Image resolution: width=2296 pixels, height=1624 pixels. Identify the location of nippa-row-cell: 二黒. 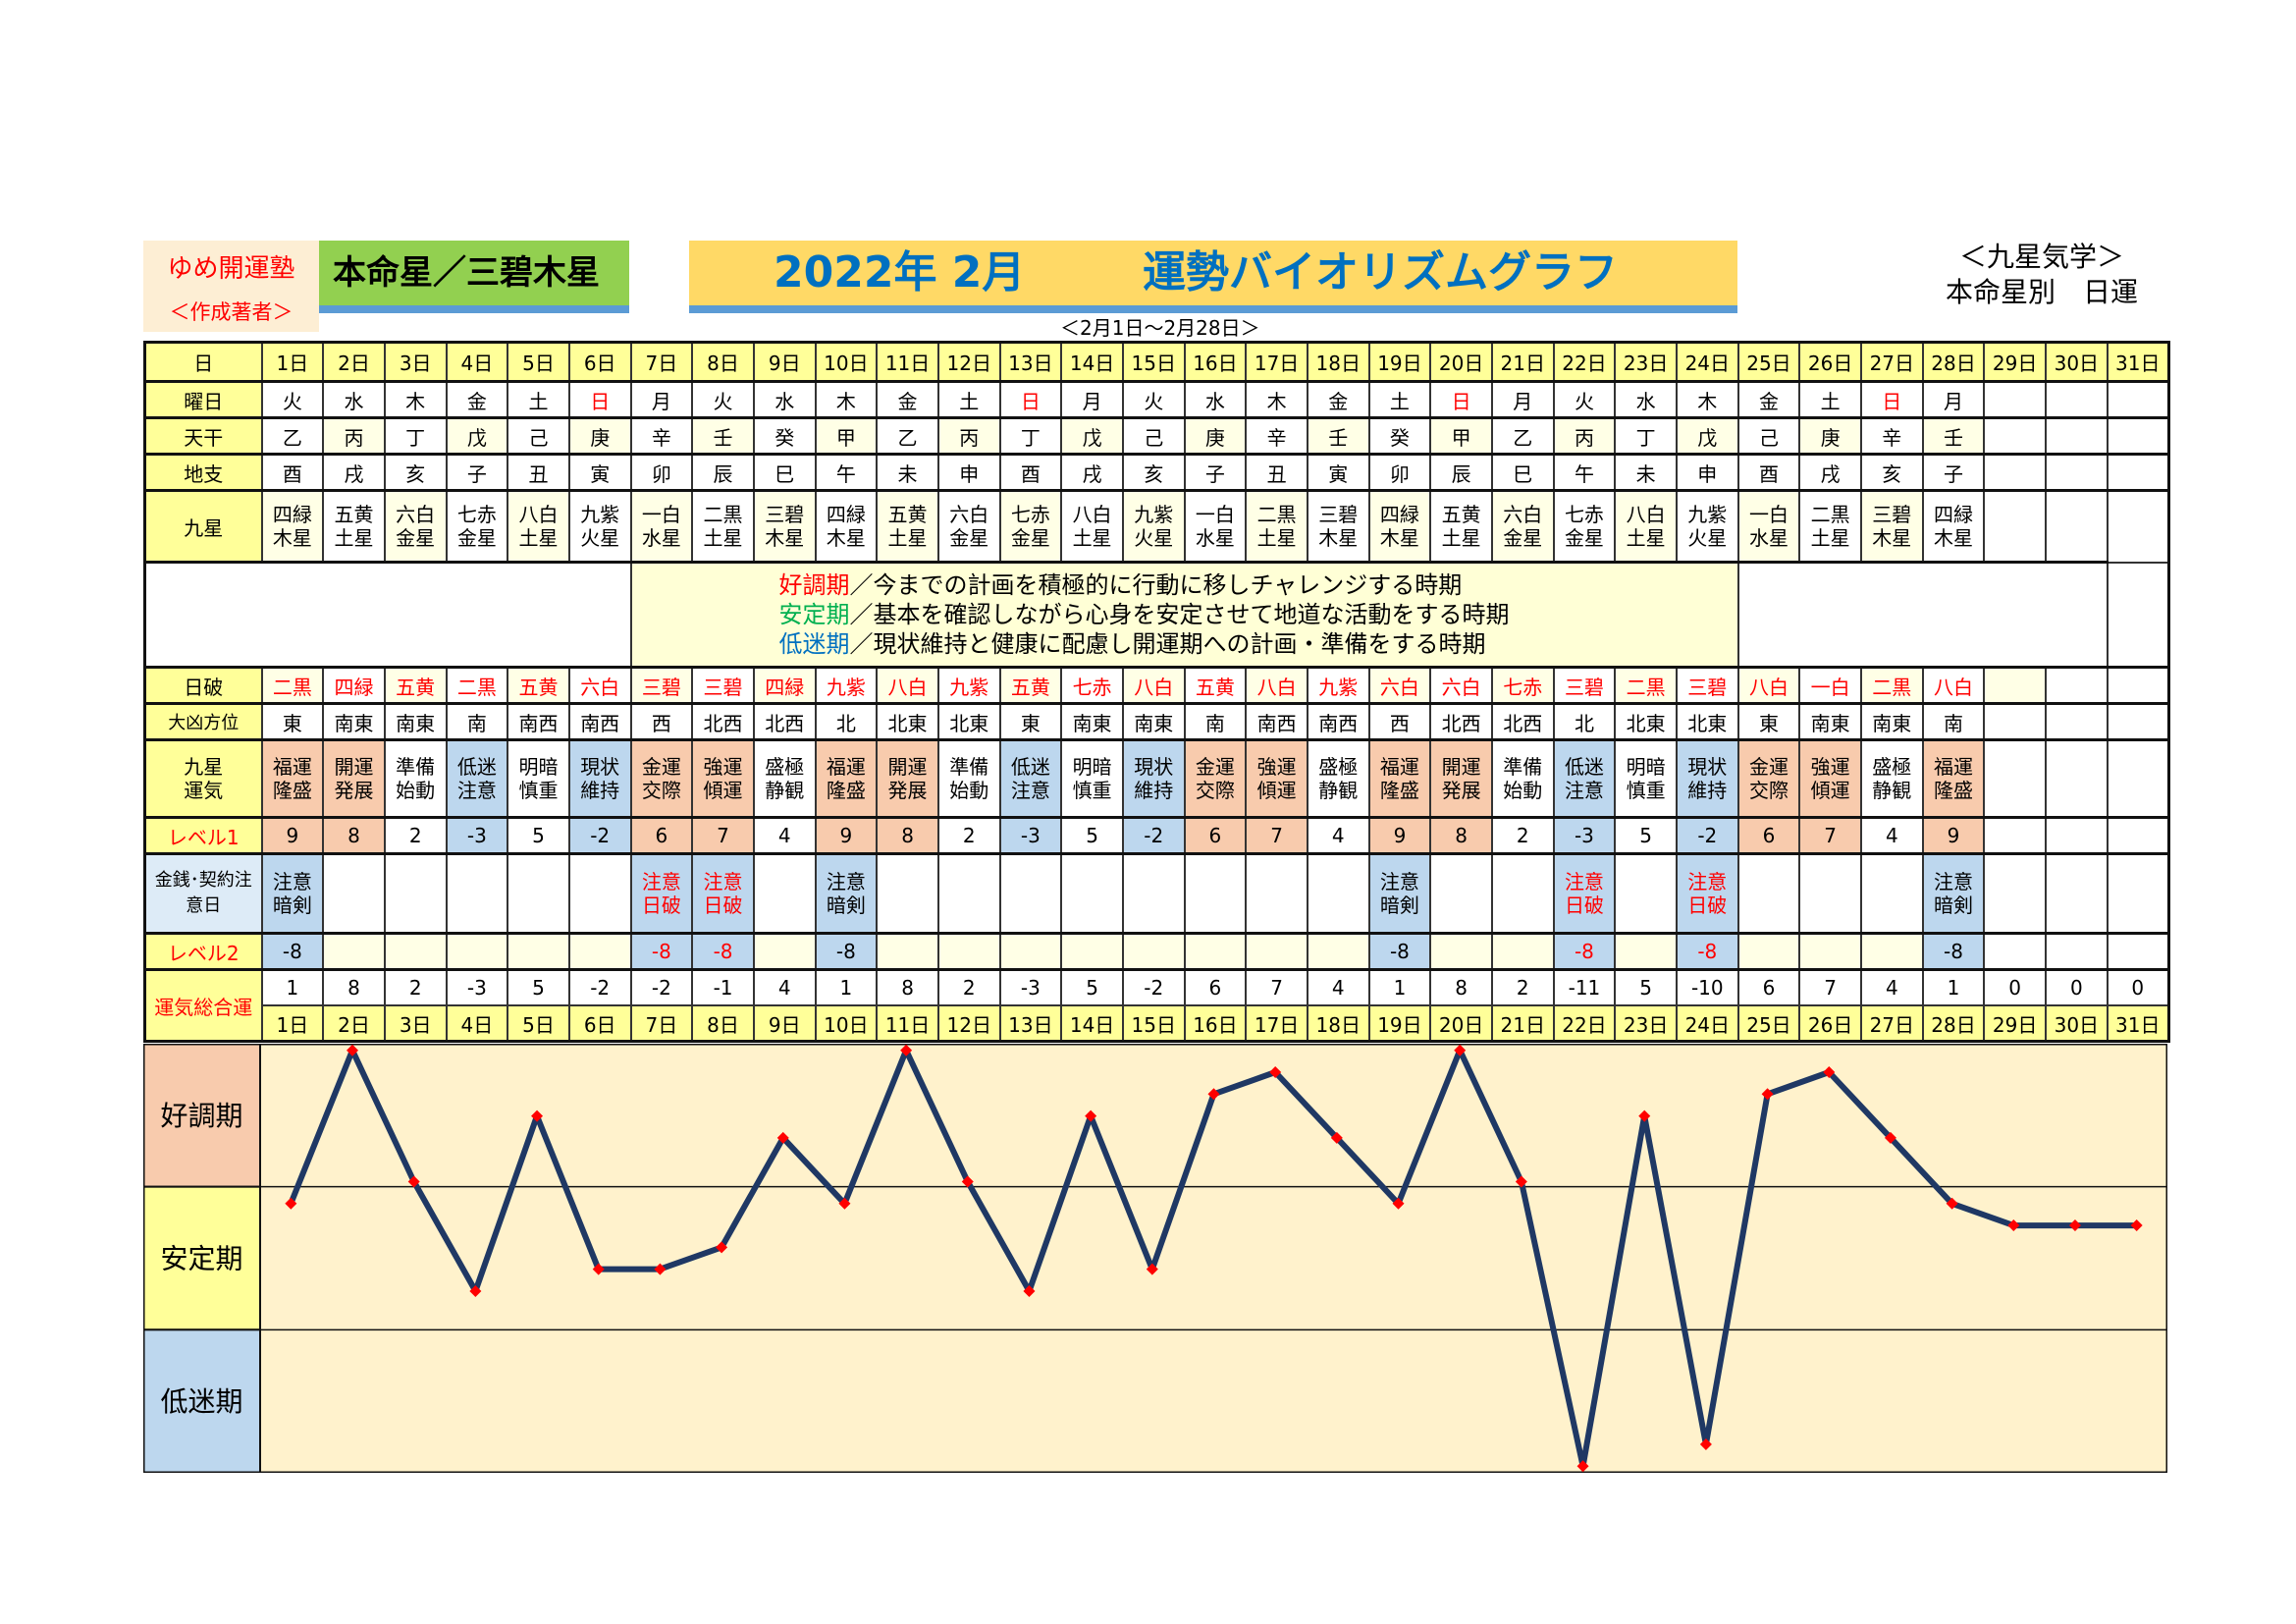
(1646, 685).